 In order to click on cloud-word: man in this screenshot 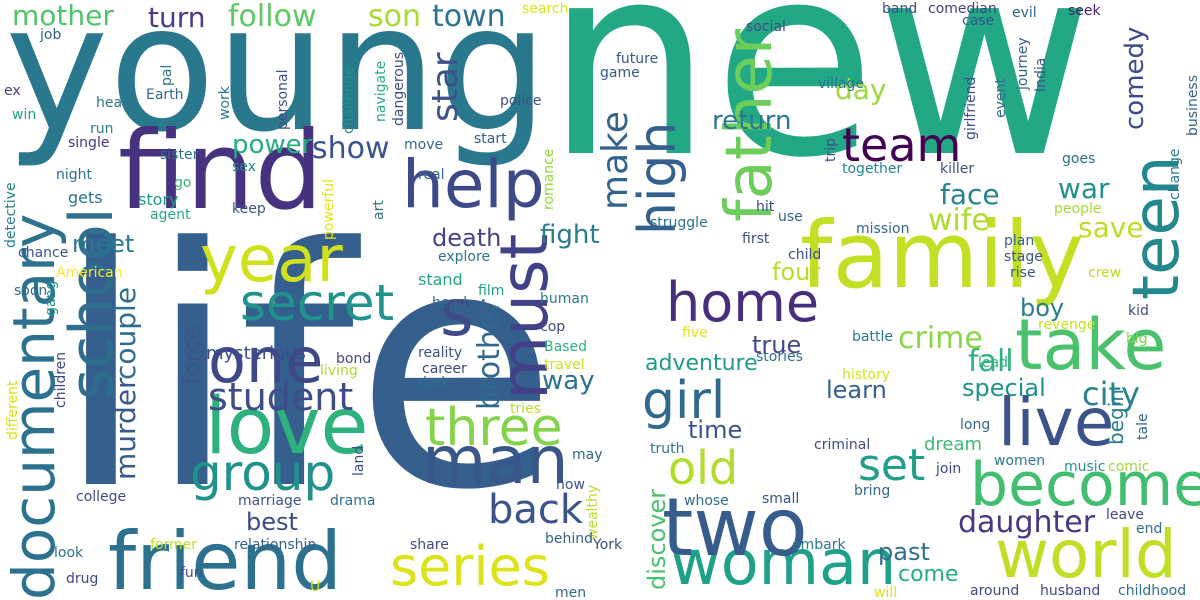, I will do `click(495, 460)`.